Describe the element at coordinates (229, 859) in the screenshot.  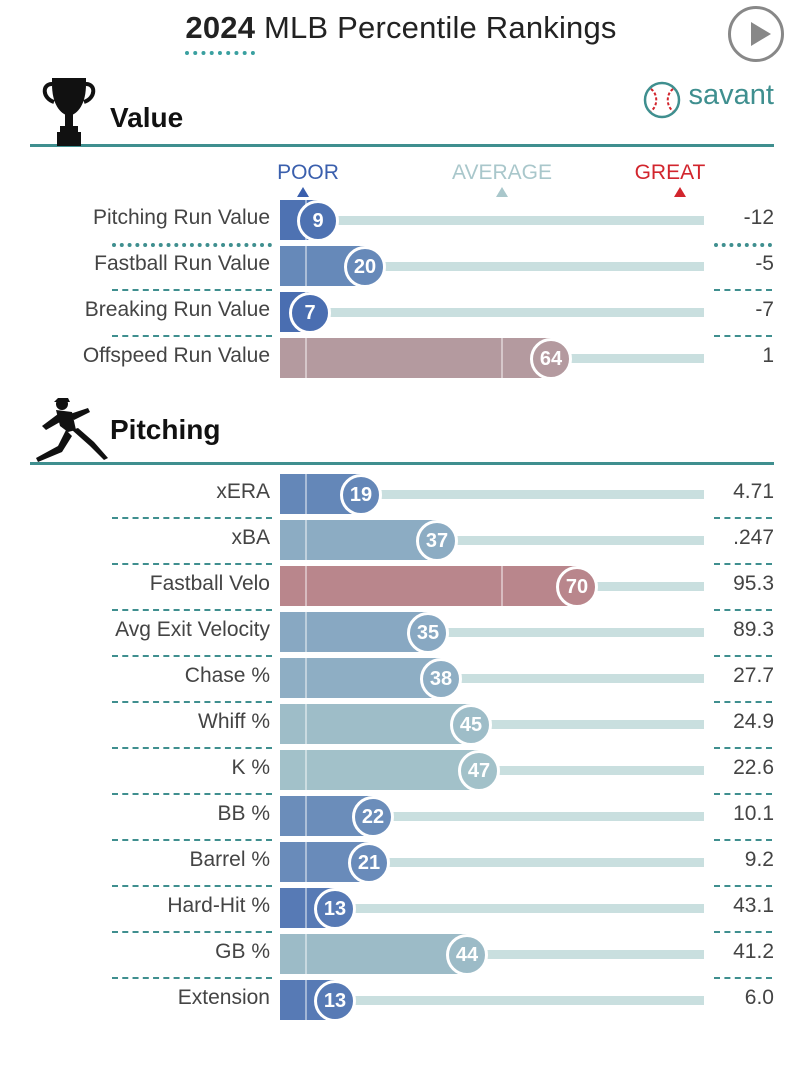
I see `metric-label: Barrel %` at that location.